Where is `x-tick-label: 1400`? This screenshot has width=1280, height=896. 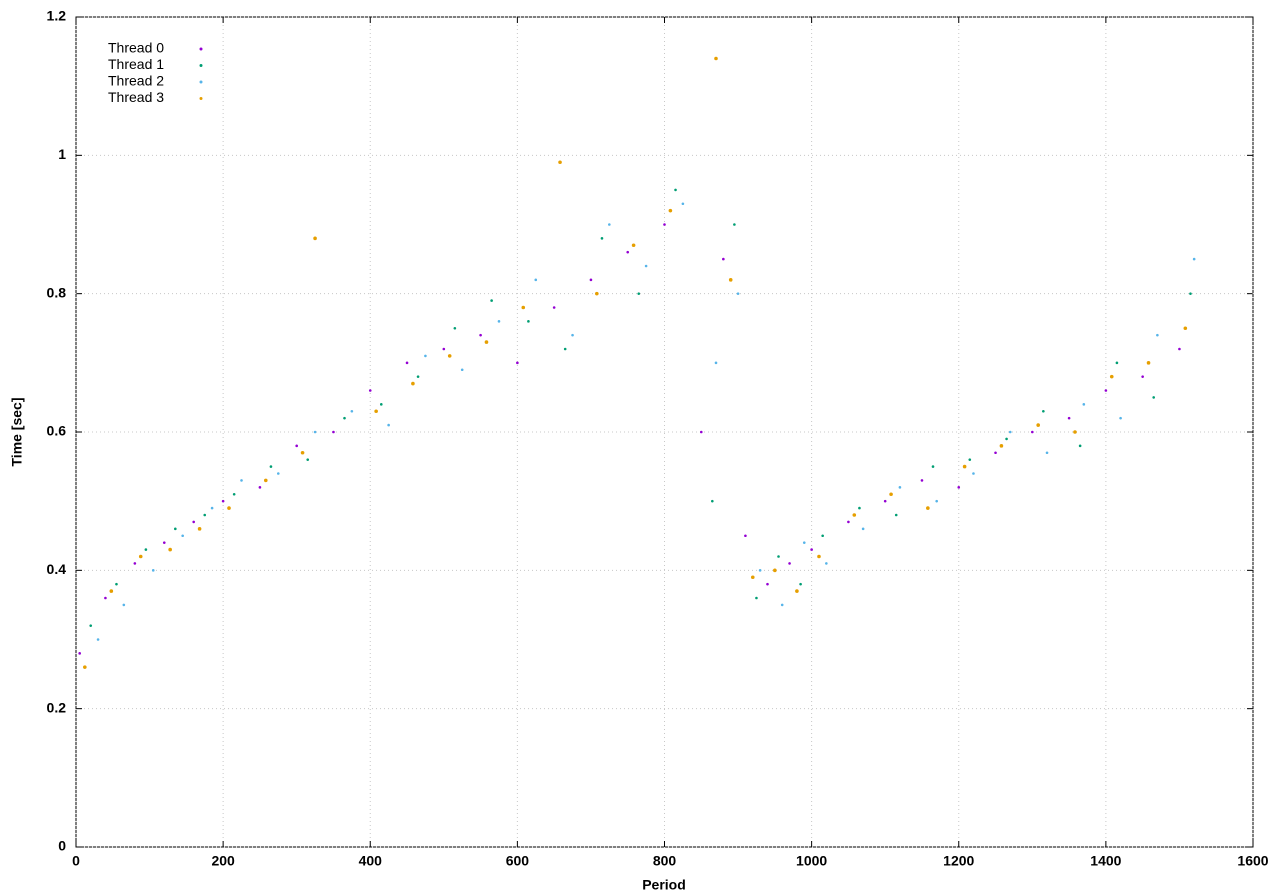
x-tick-label: 1400 is located at coordinates (1105, 861).